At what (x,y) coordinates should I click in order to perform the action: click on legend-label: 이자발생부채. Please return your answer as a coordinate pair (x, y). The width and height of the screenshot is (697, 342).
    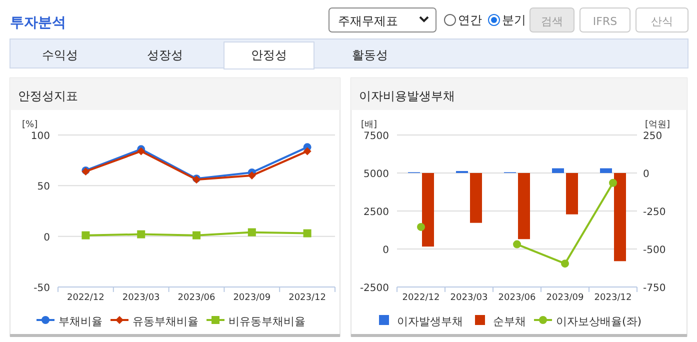
    Looking at the image, I should click on (430, 321).